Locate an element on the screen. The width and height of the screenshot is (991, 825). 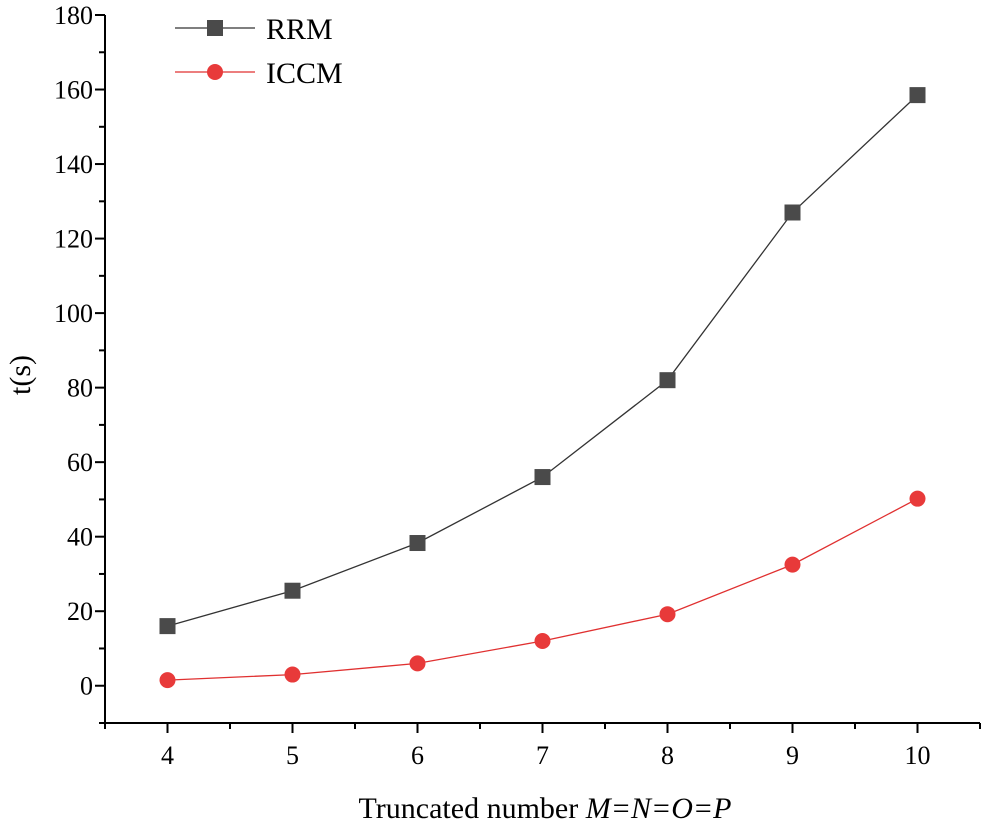
x-ticks: 4 5 6 7 8 9 10 is located at coordinates (542, 746).